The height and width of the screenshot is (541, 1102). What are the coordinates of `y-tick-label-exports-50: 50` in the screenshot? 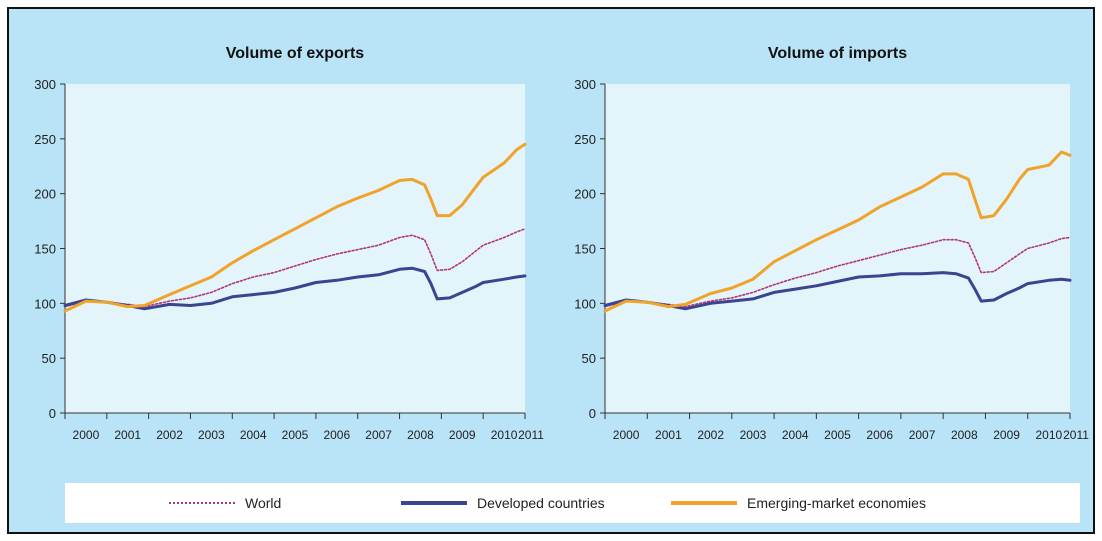 It's located at (49, 358).